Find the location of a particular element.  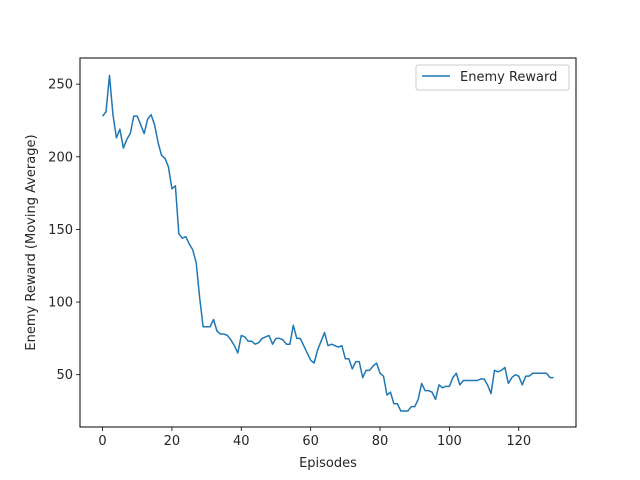

y-tick-label: 150 is located at coordinates (60, 230).